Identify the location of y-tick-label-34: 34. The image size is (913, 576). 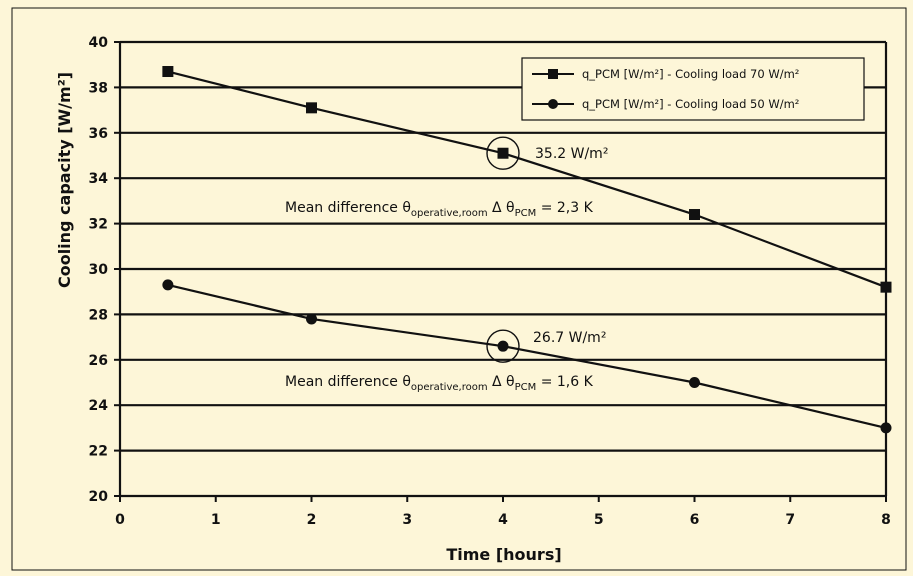
(99, 179).